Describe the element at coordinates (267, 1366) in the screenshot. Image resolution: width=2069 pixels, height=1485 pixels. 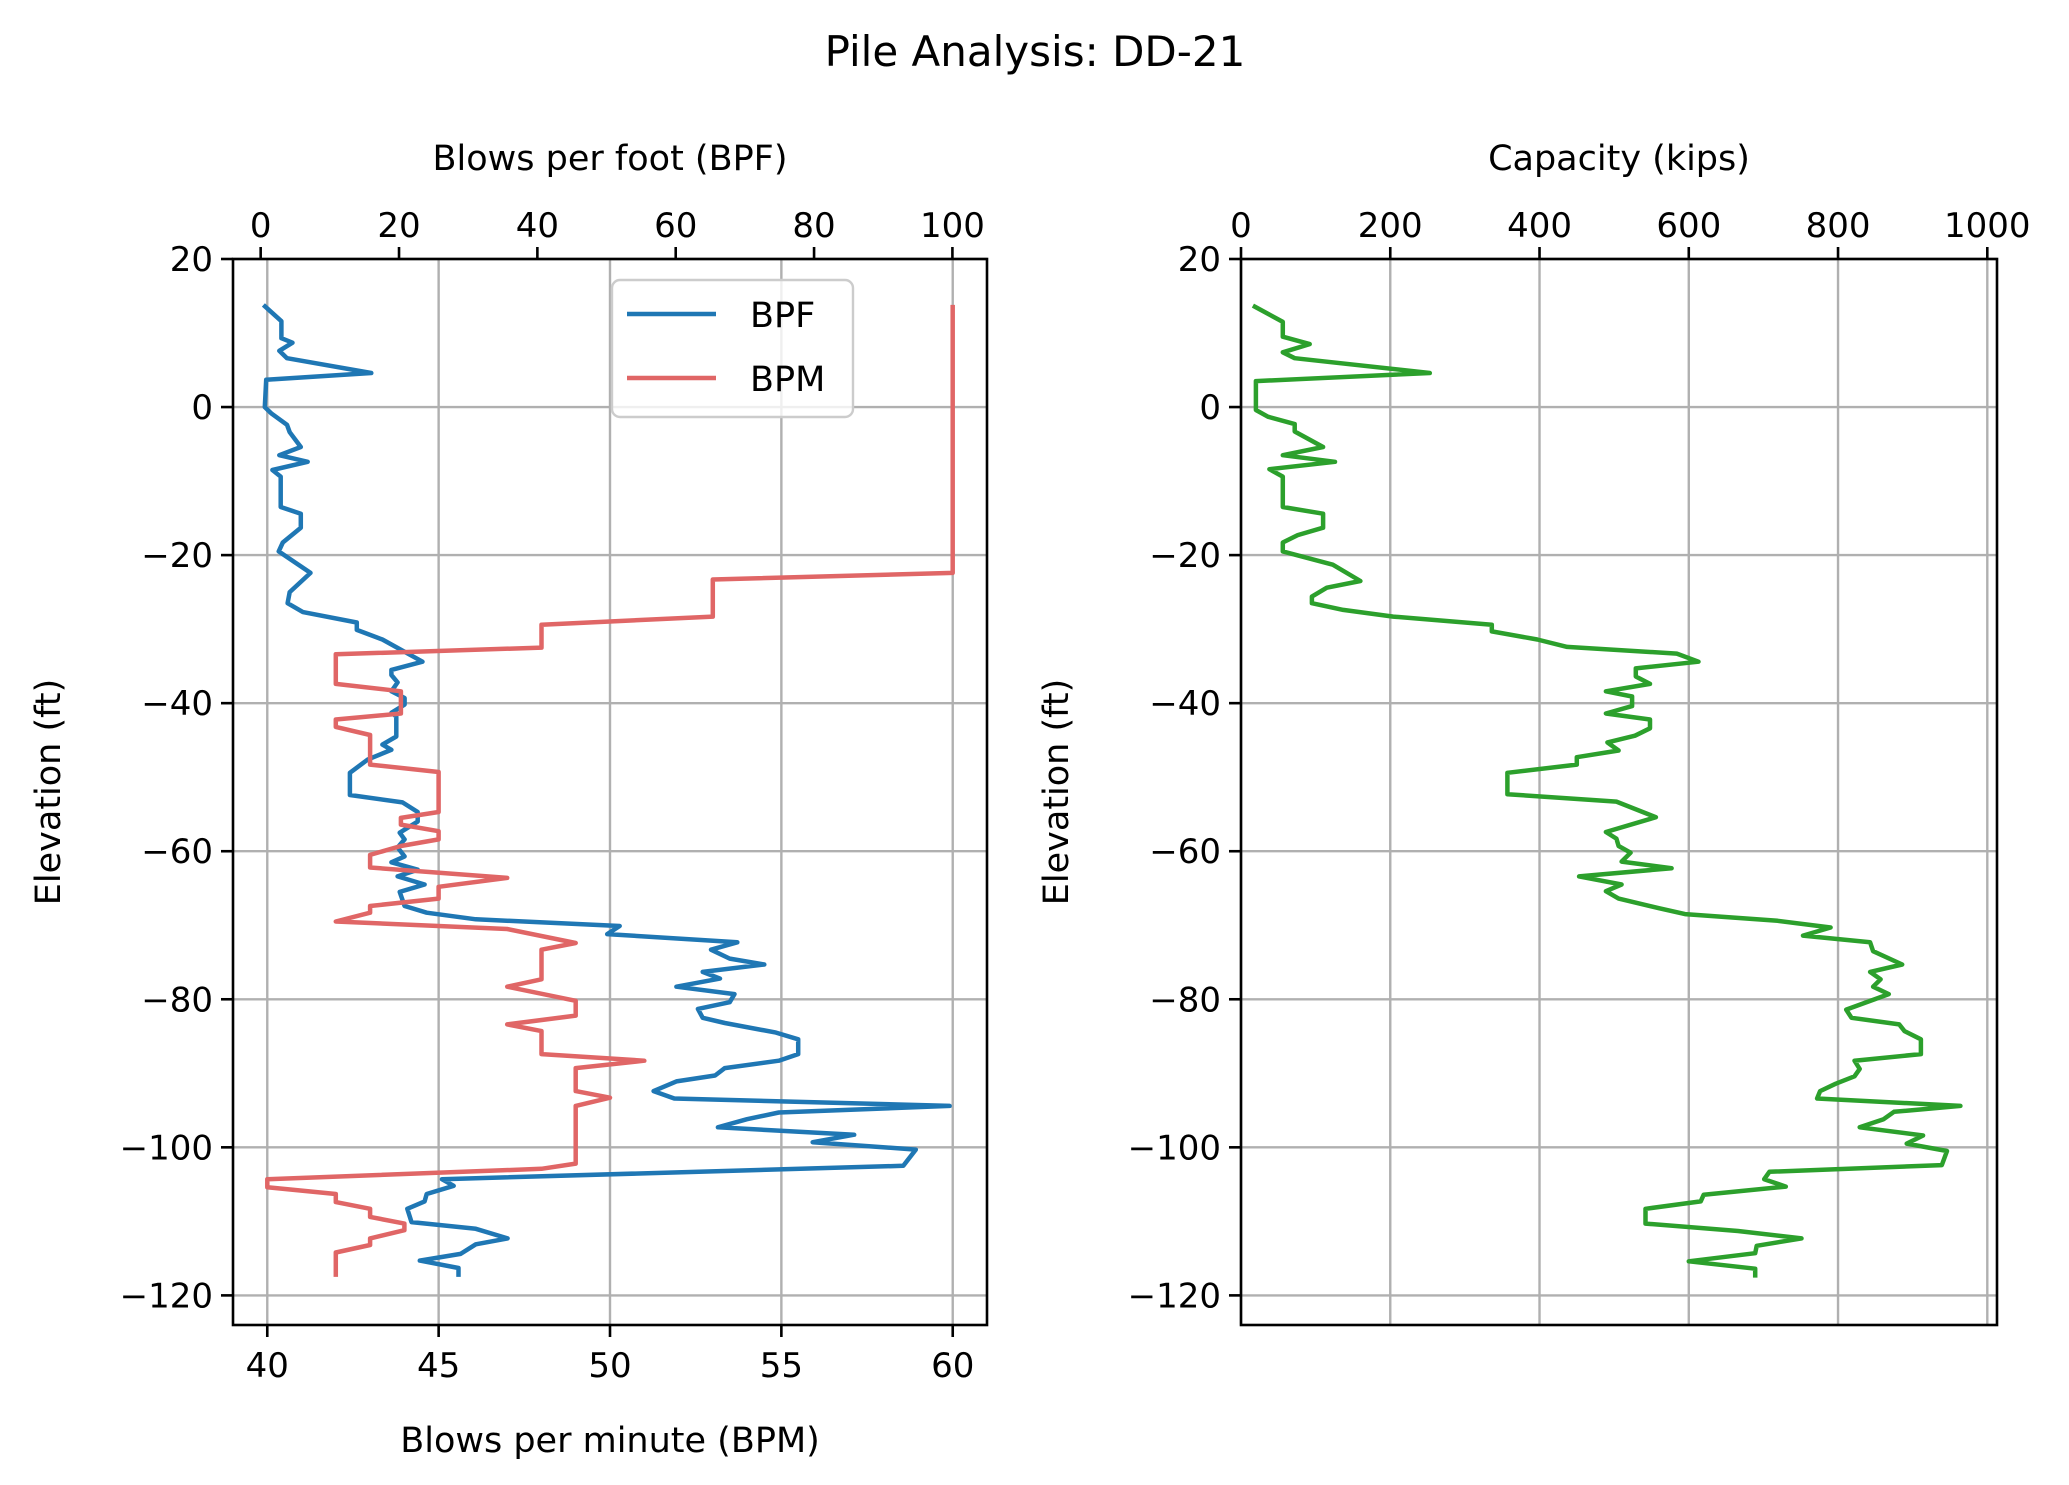
I see `bottom-tick-label: 40` at that location.